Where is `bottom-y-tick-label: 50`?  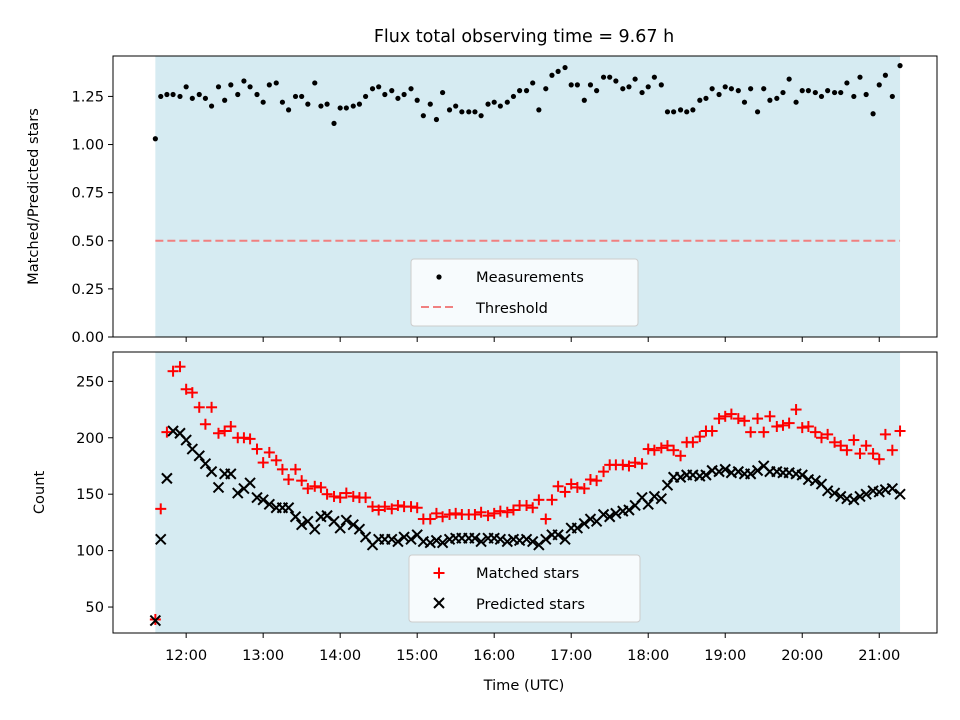 bottom-y-tick-label: 50 is located at coordinates (94, 607).